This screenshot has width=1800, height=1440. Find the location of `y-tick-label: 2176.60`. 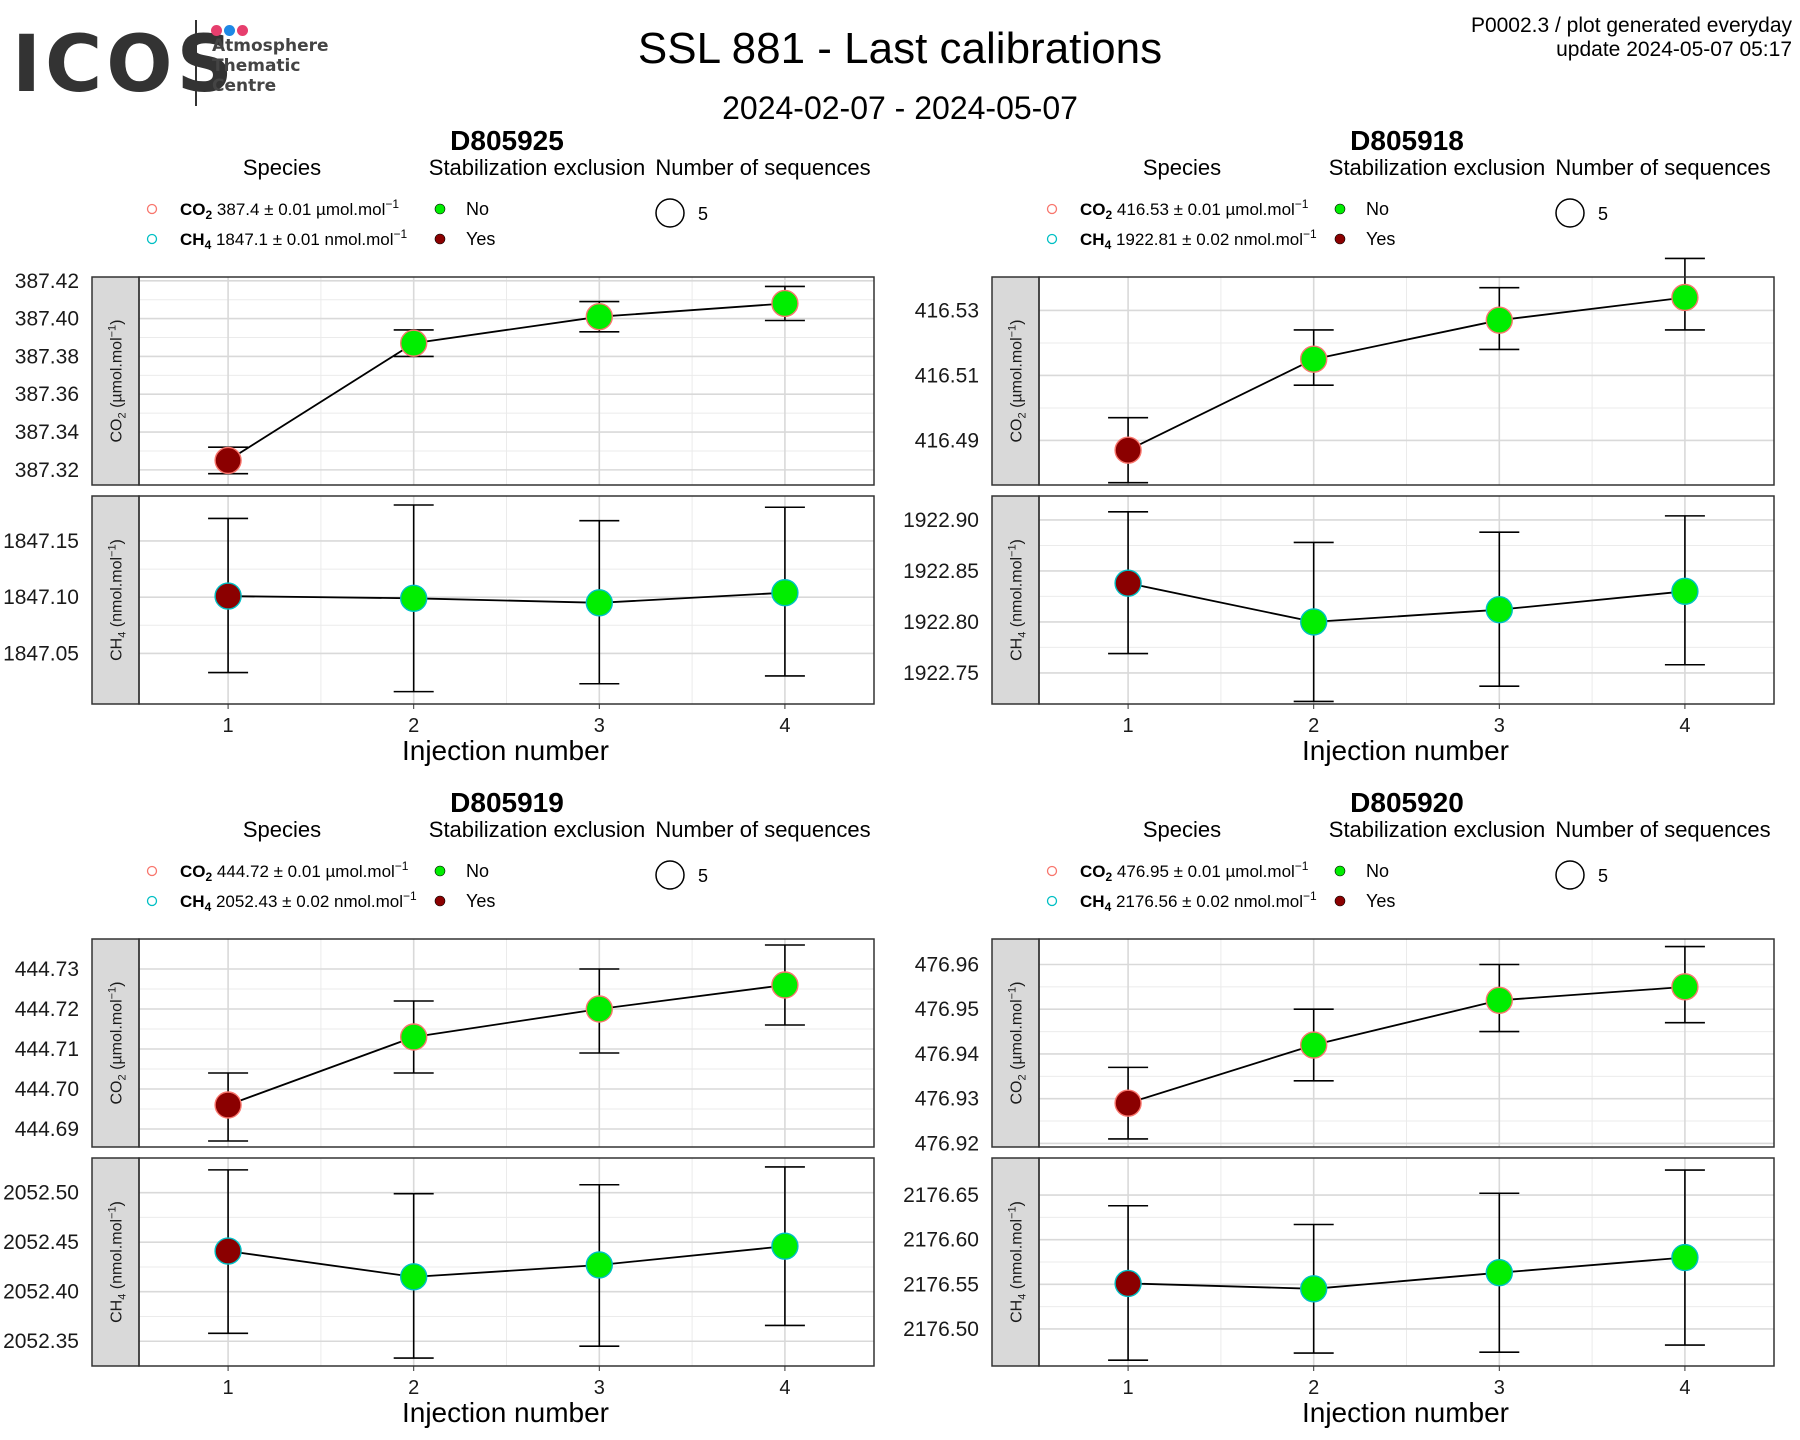

y-tick-label: 2176.60 is located at coordinates (941, 1240).